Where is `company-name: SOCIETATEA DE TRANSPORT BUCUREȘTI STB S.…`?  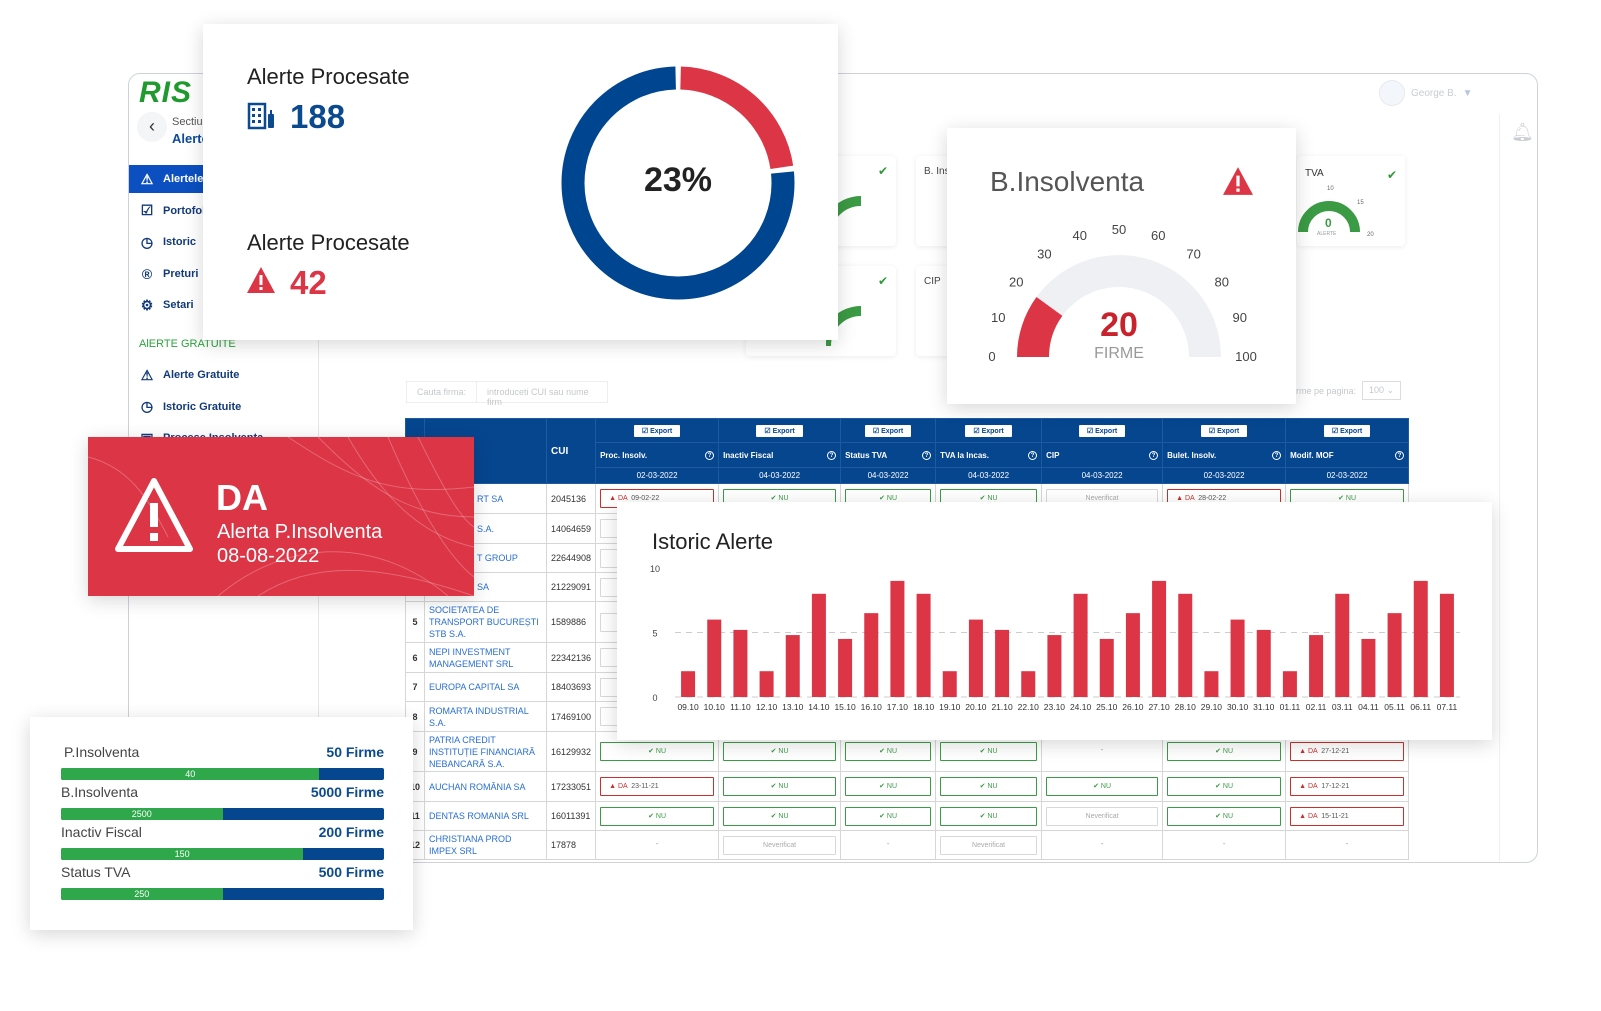
company-name: SOCIETATEA DE TRANSPORT BUCUREȘTI STB S.… is located at coordinates (486, 622).